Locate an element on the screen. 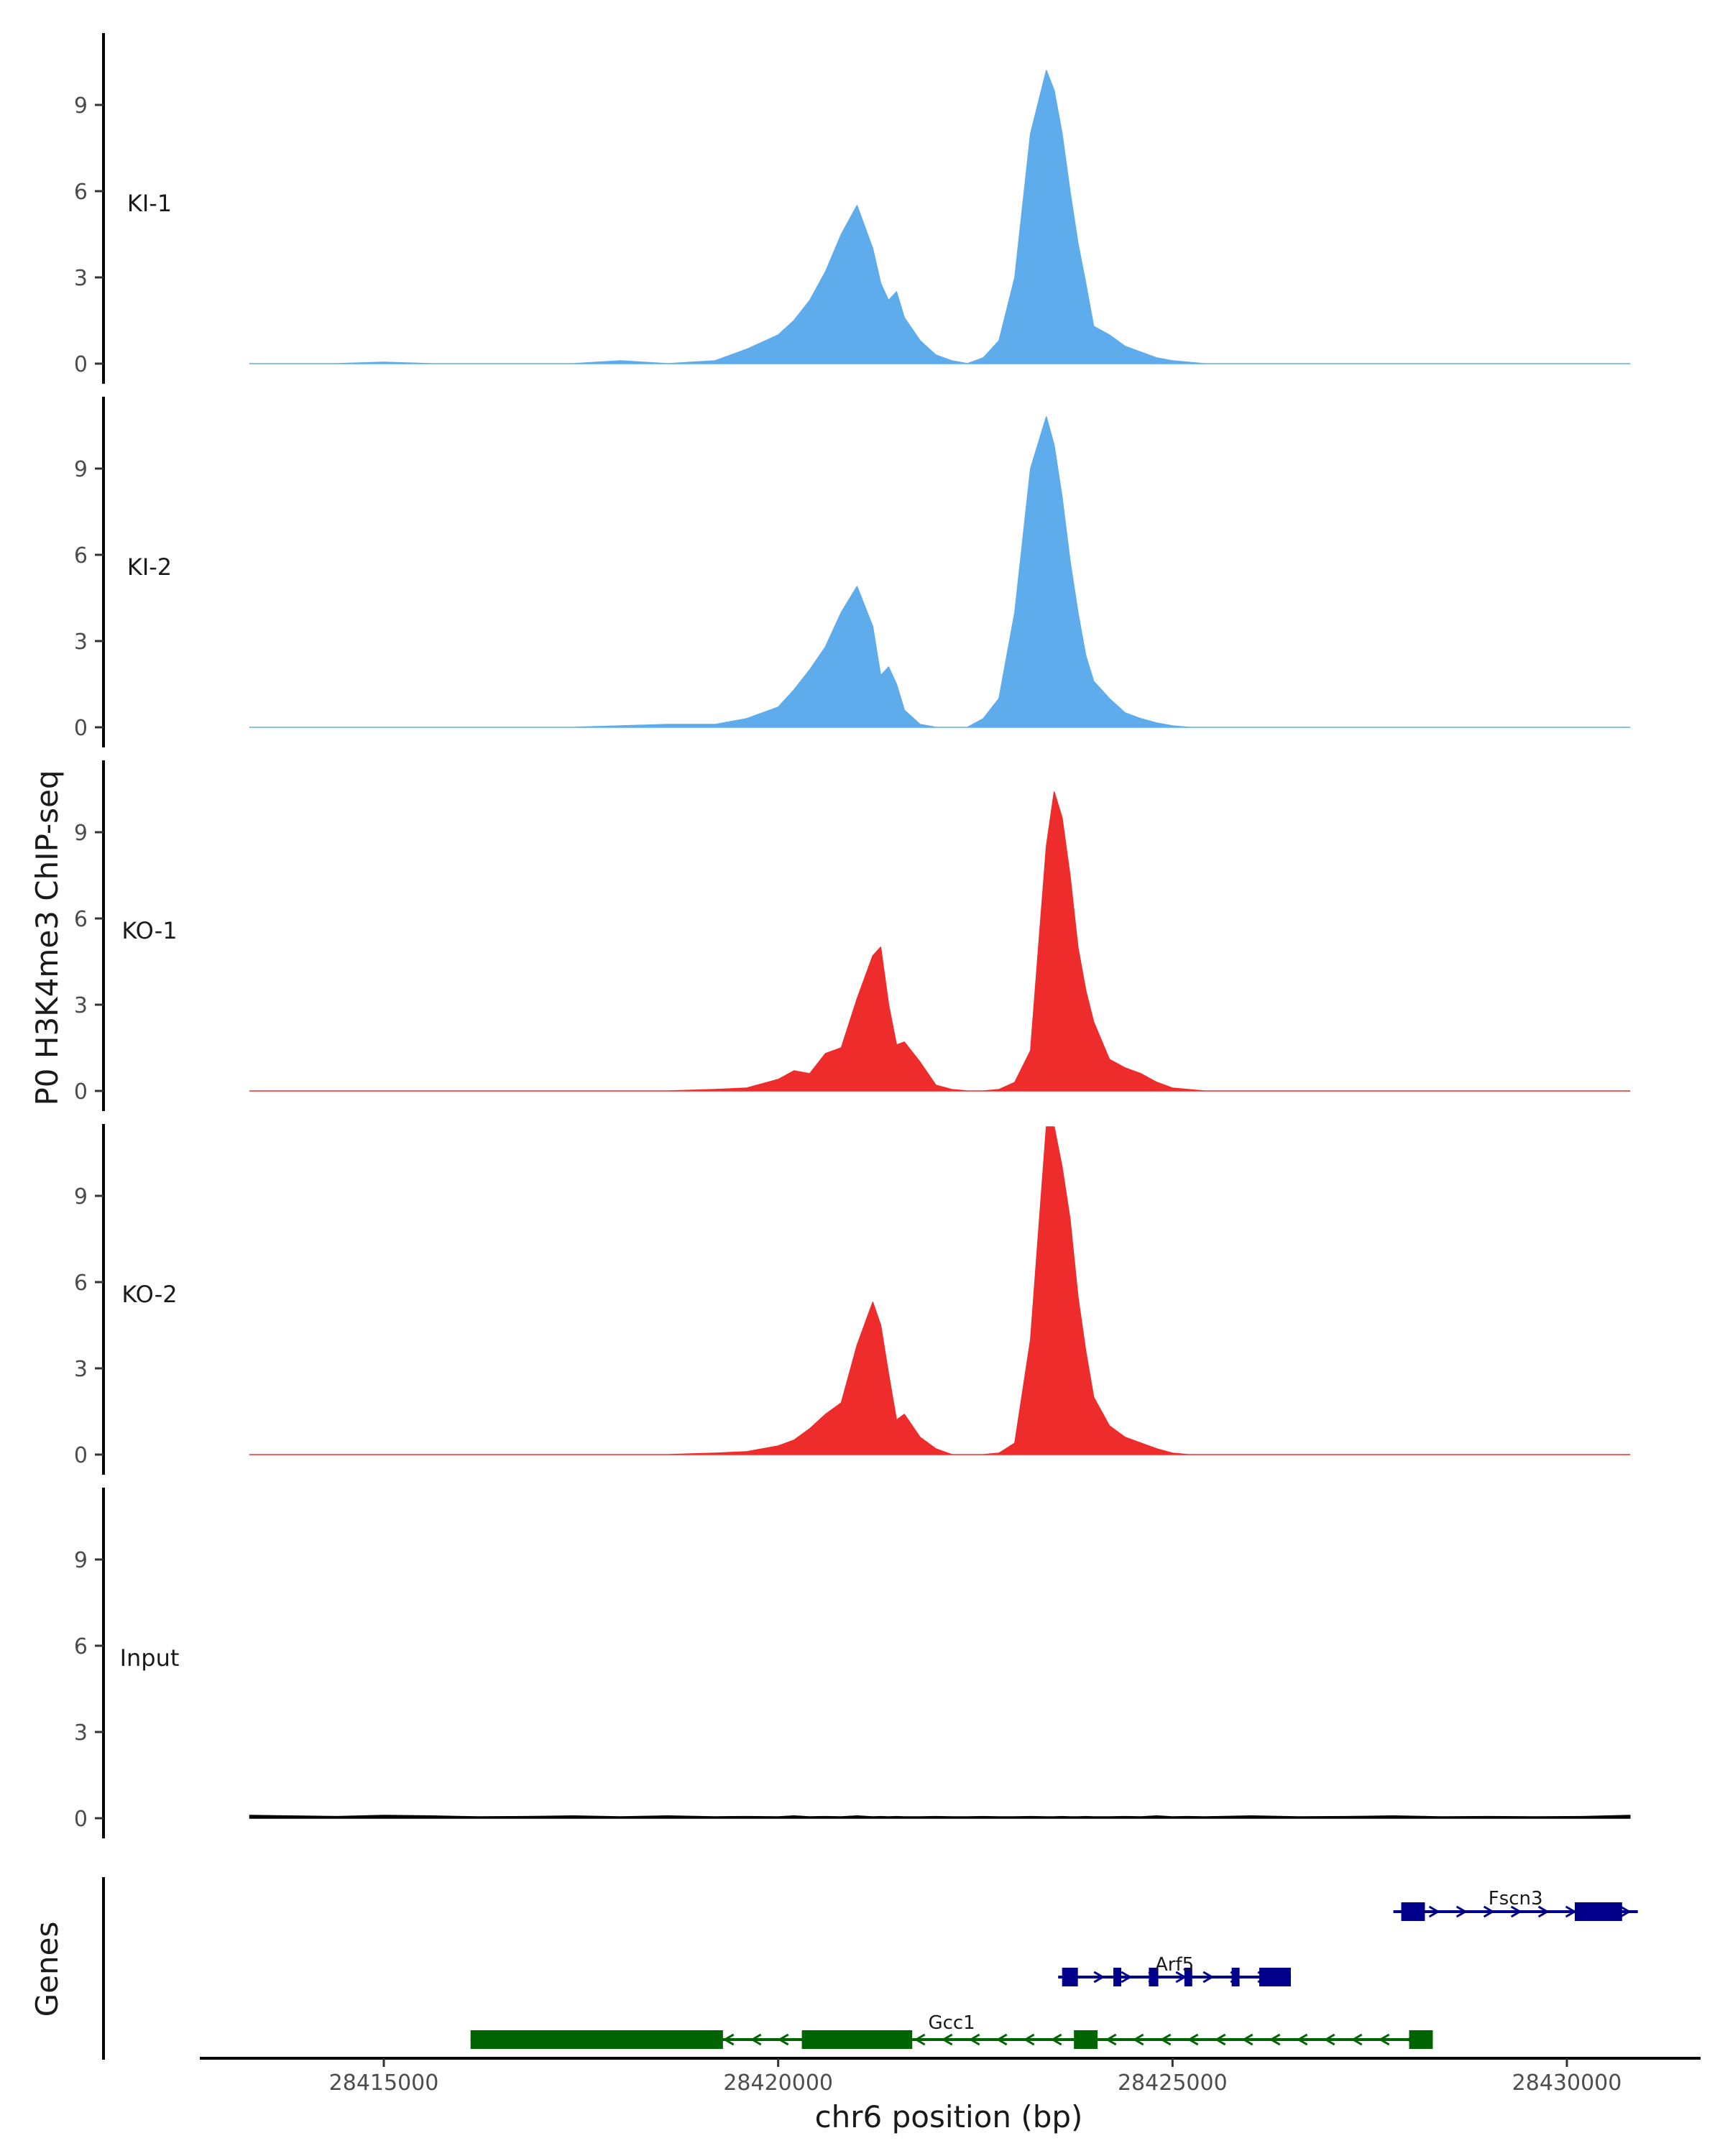 This screenshot has height=2156, width=1725. y-axis-title: P0 H3K4me3 ChIP-seq is located at coordinates (47, 937).